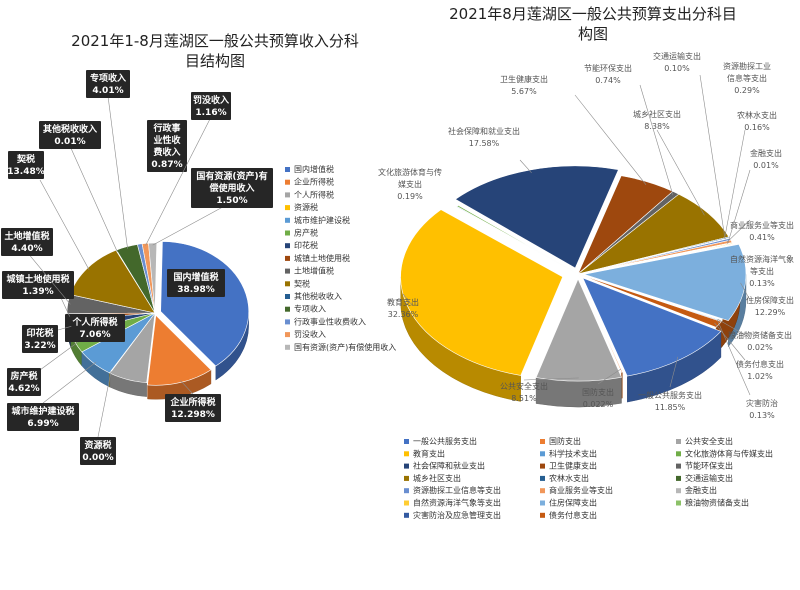  What do you see at coordinates (565, 441) in the screenshot?
I see `chart2-legend-label-1: 国防支出` at bounding box center [565, 441].